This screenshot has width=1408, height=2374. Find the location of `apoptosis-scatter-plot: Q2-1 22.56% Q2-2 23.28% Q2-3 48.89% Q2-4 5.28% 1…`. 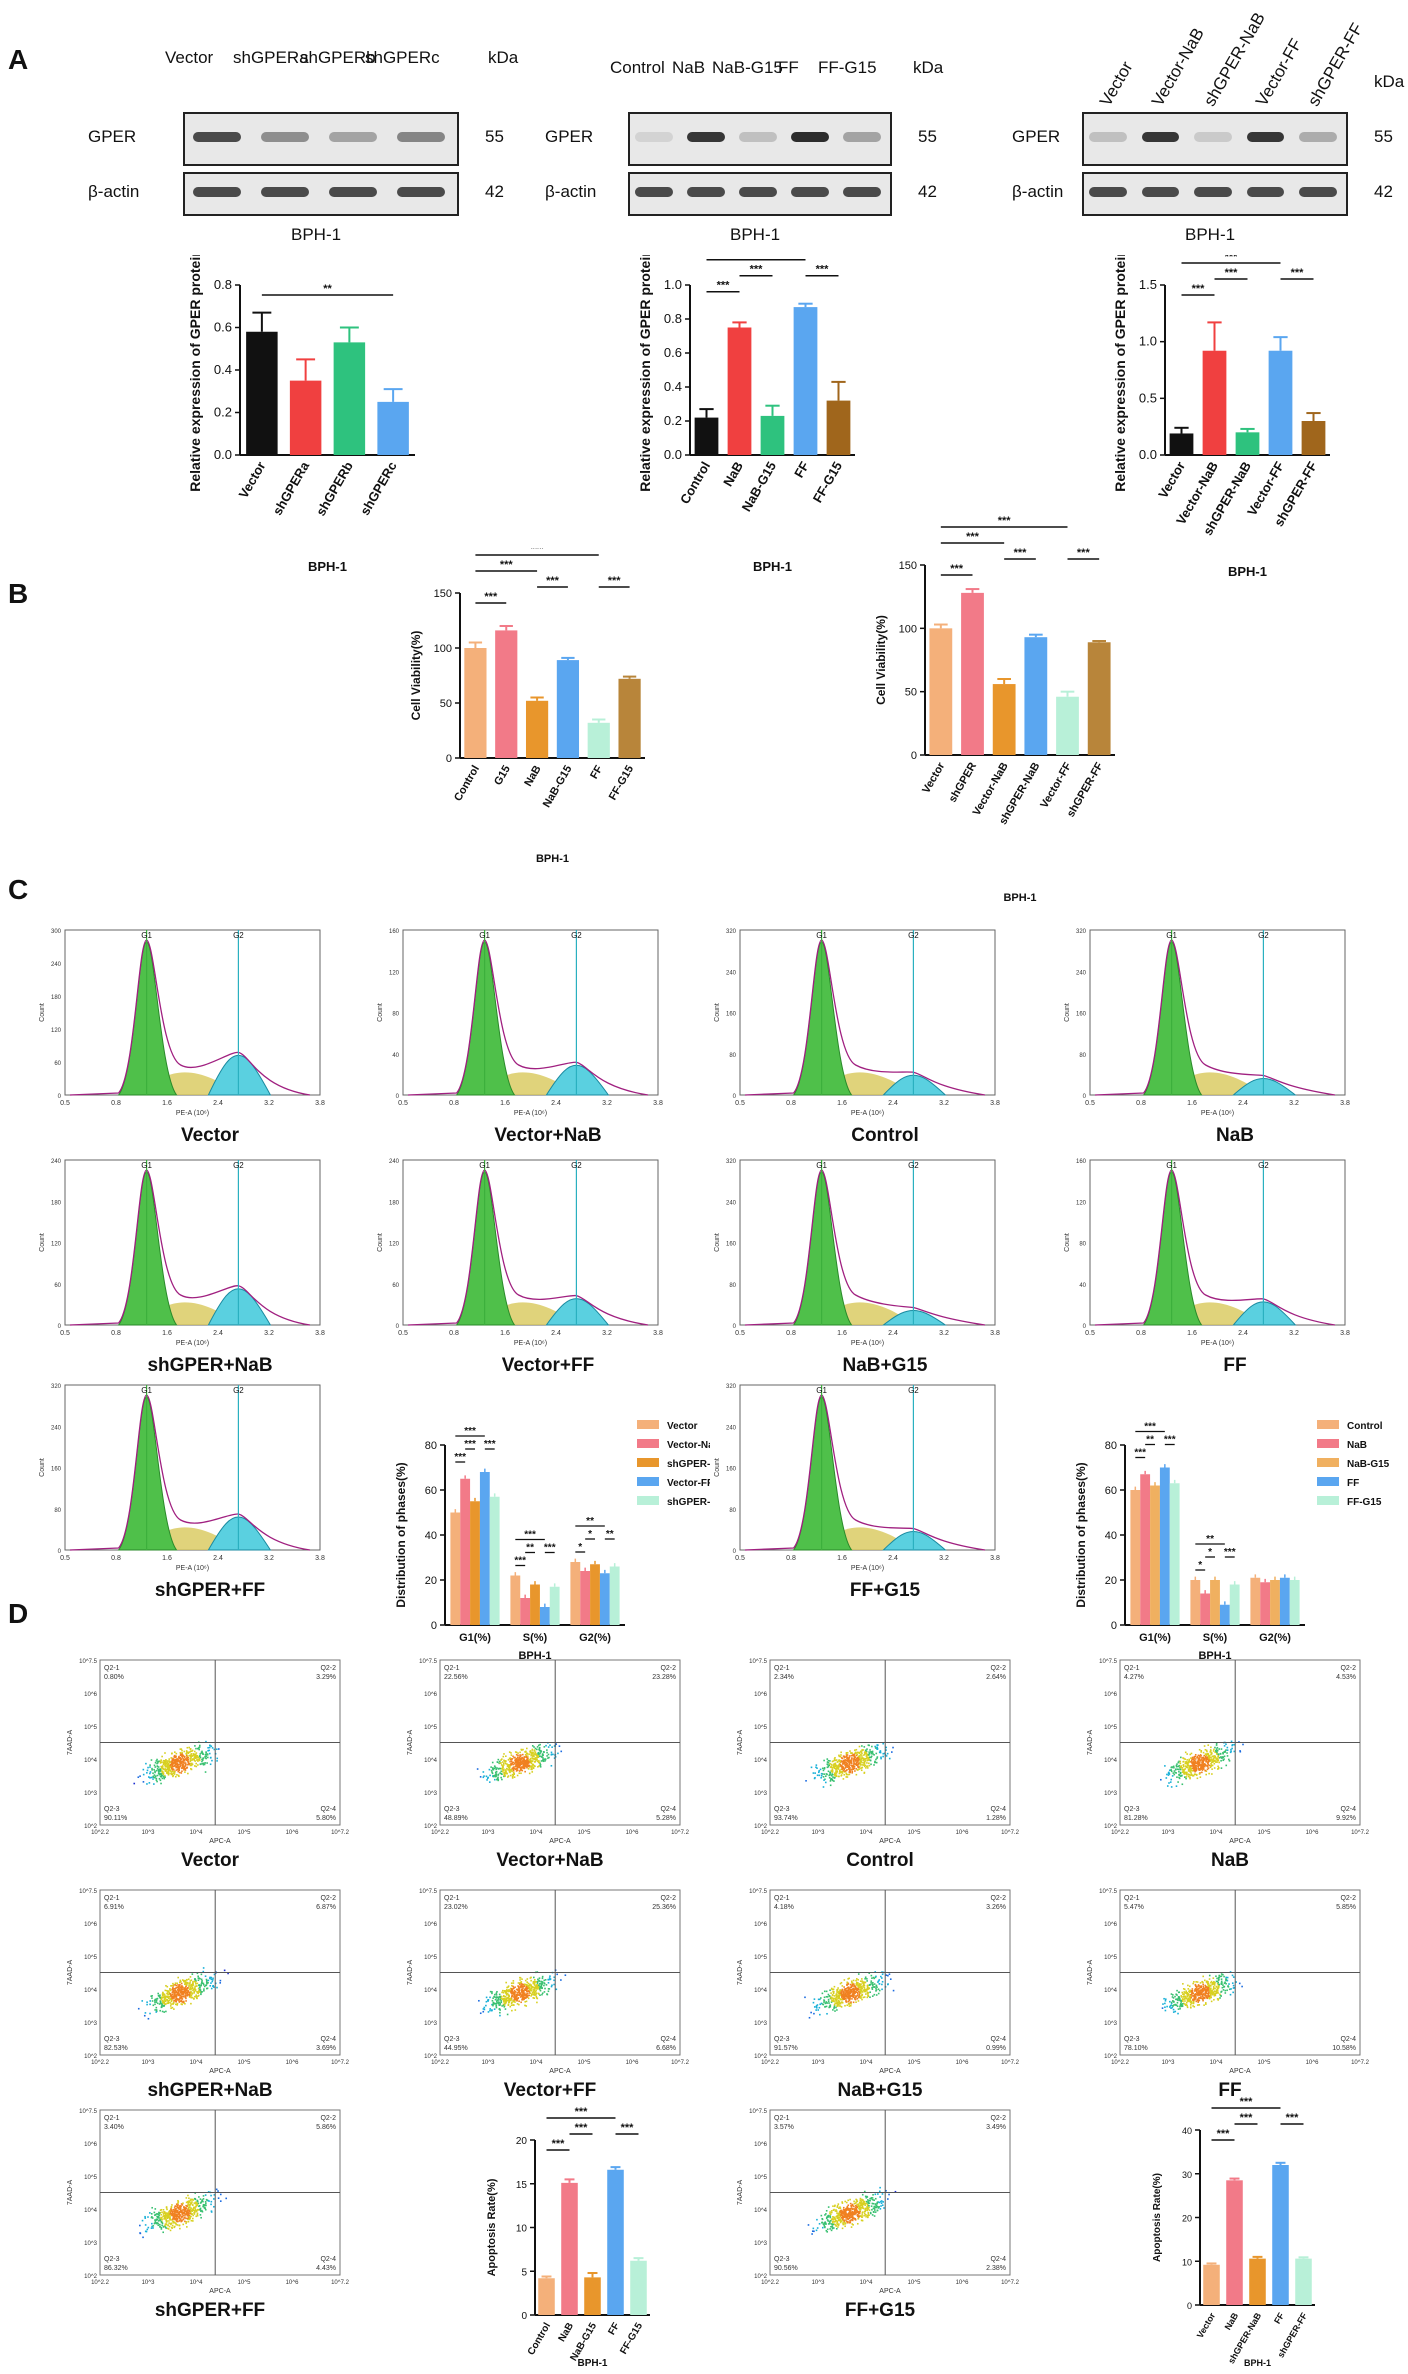

apoptosis-scatter-plot: Q2-1 22.56% Q2-2 23.28% Q2-3 48.89% Q2-4 5.28% 1… is located at coordinates (548, 1752).